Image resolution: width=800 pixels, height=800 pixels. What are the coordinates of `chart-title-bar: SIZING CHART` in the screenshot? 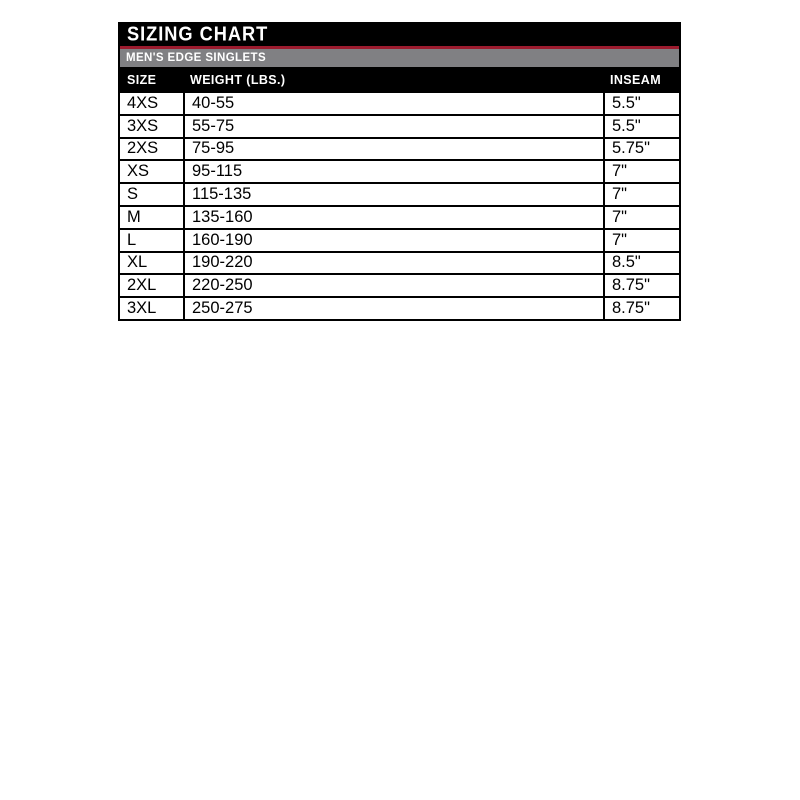 It's located at (399, 34).